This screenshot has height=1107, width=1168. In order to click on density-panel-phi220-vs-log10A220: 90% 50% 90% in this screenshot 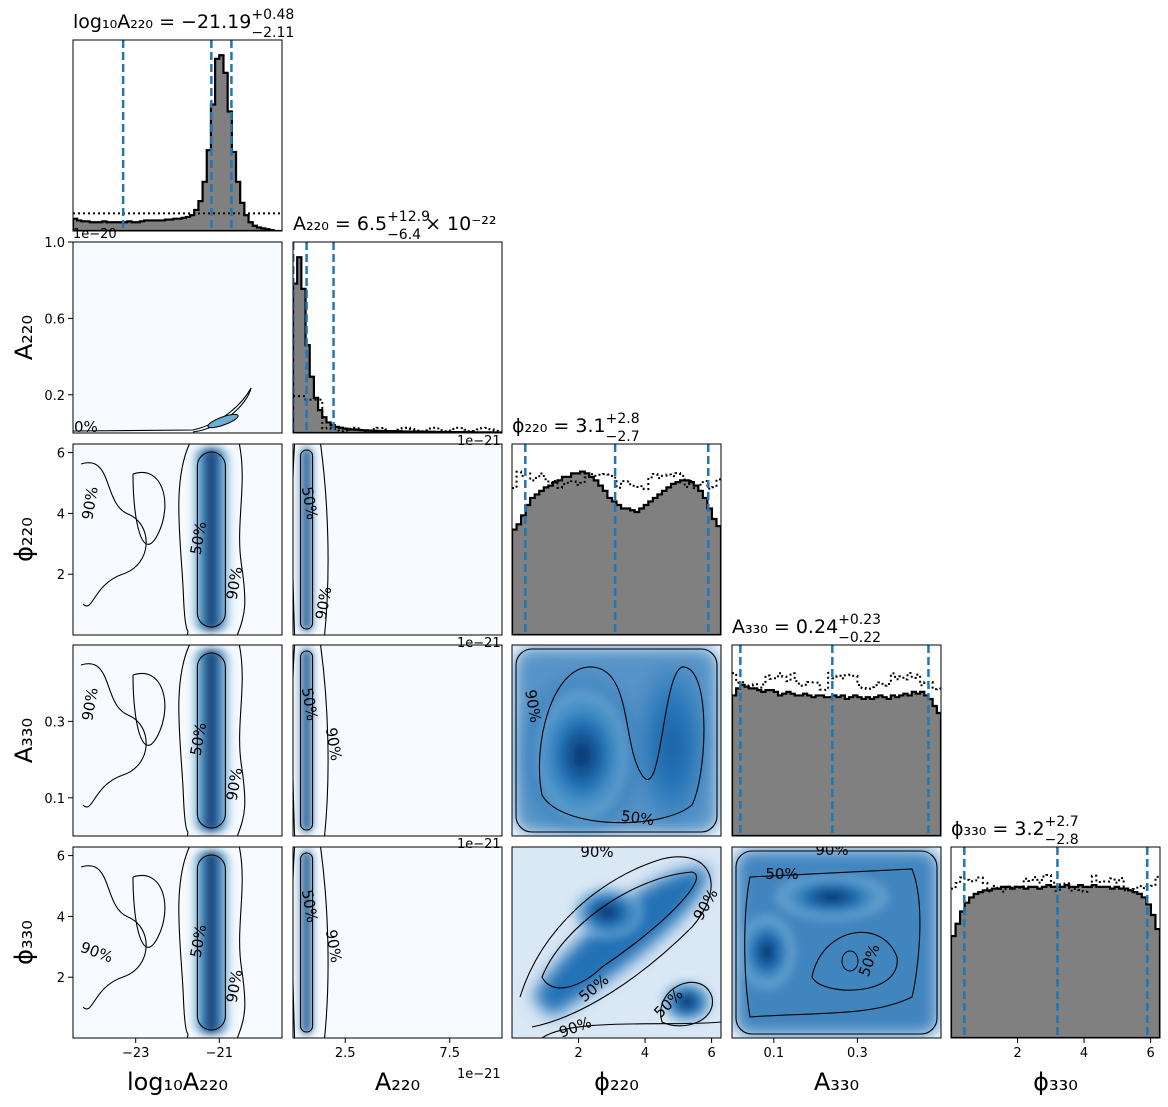, I will do `click(177, 539)`.